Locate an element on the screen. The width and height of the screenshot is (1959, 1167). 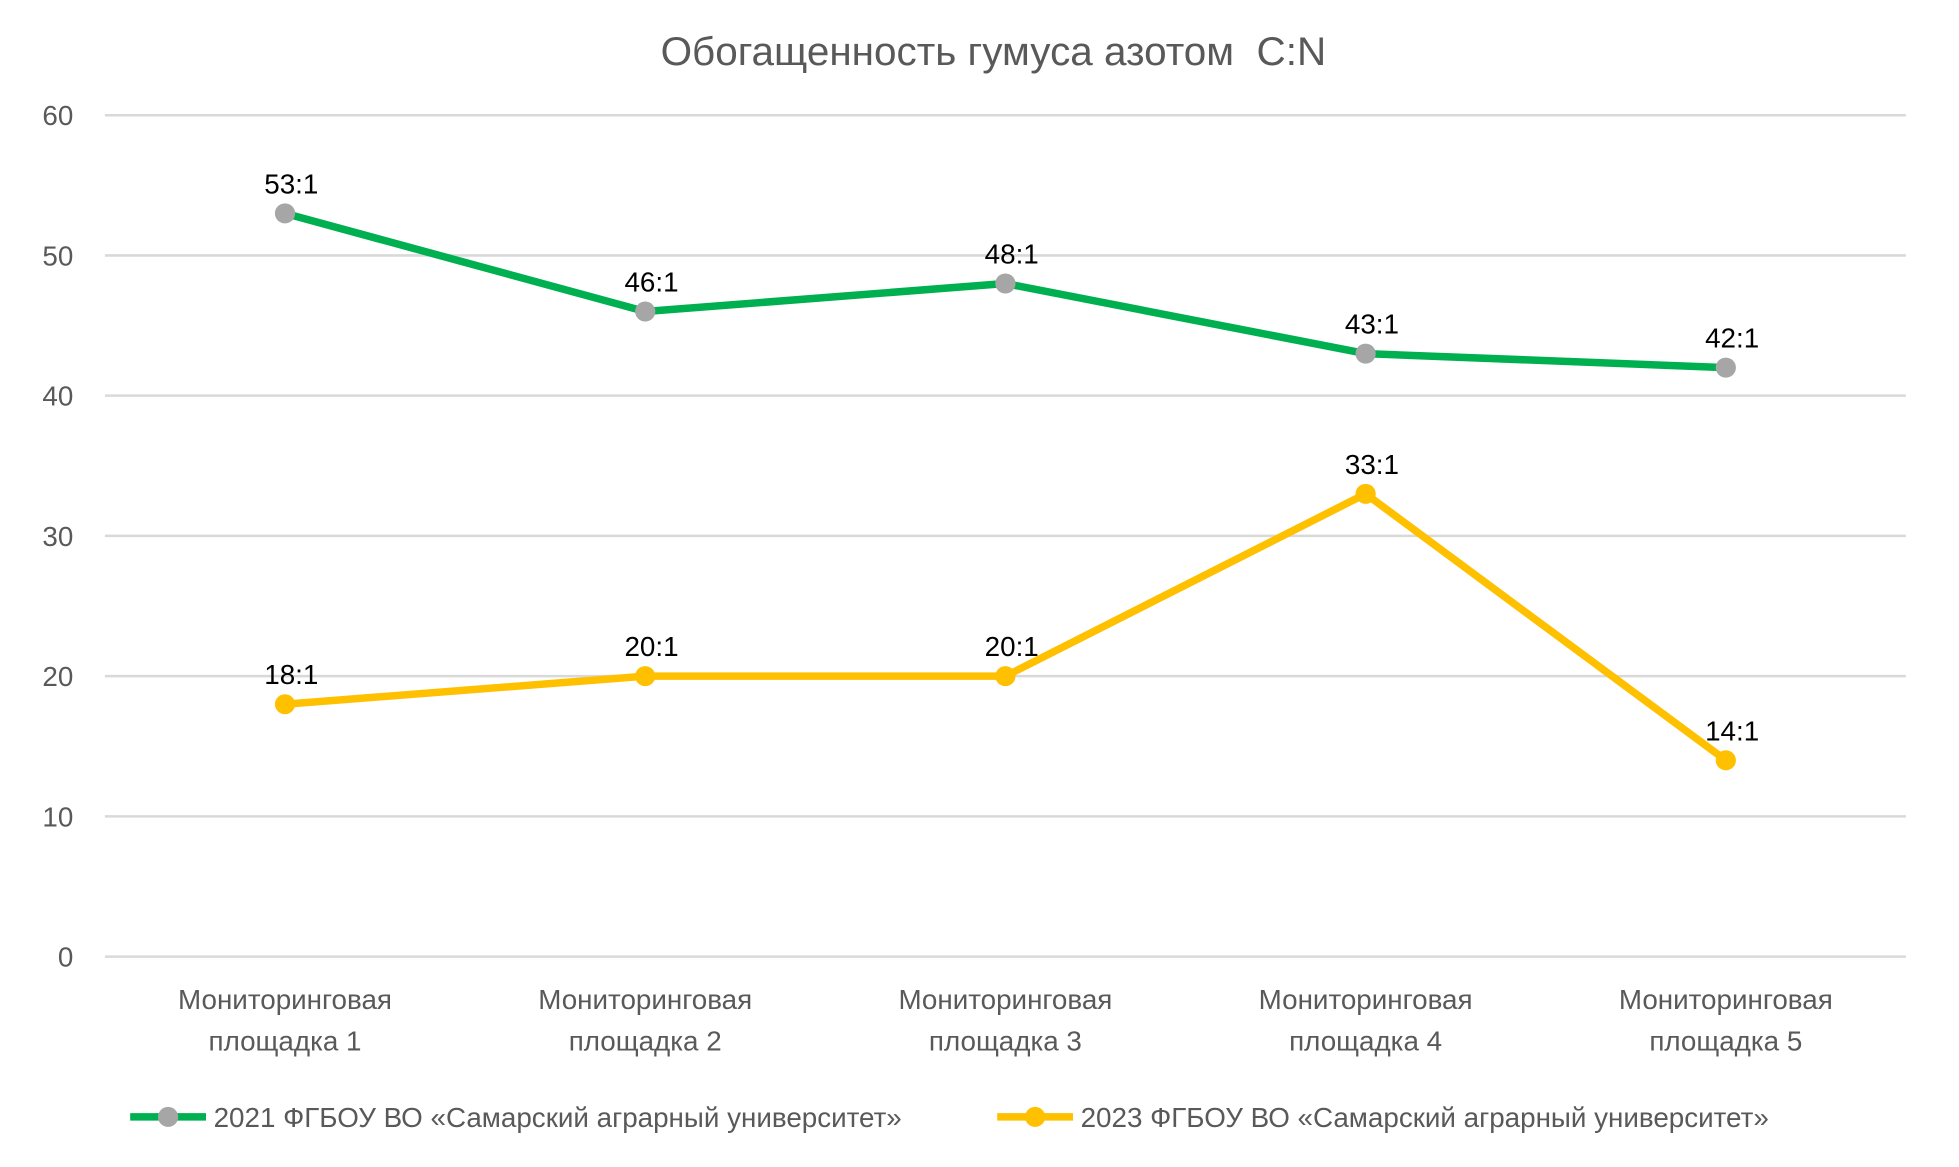
x-tick-label: площадка 4 is located at coordinates (1365, 1041).